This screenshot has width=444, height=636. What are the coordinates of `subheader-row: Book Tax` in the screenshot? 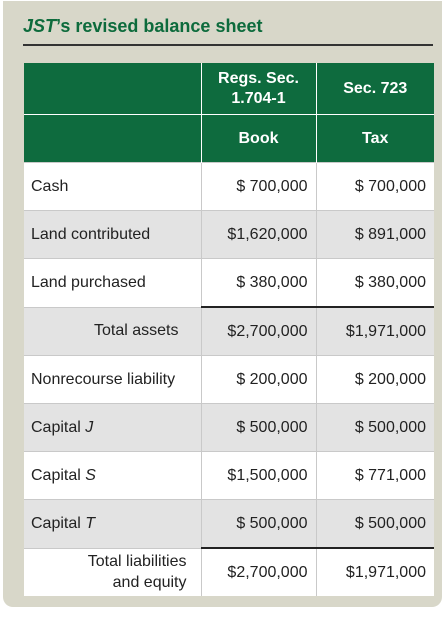 It's located at (229, 138).